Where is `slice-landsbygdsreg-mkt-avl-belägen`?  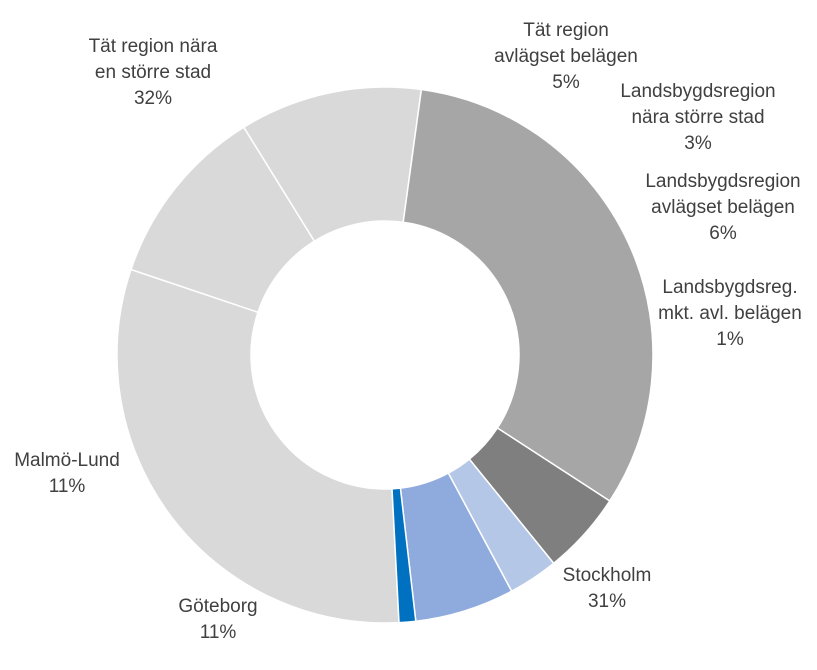 slice-landsbygdsreg-mkt-avl-belägen is located at coordinates (404, 555).